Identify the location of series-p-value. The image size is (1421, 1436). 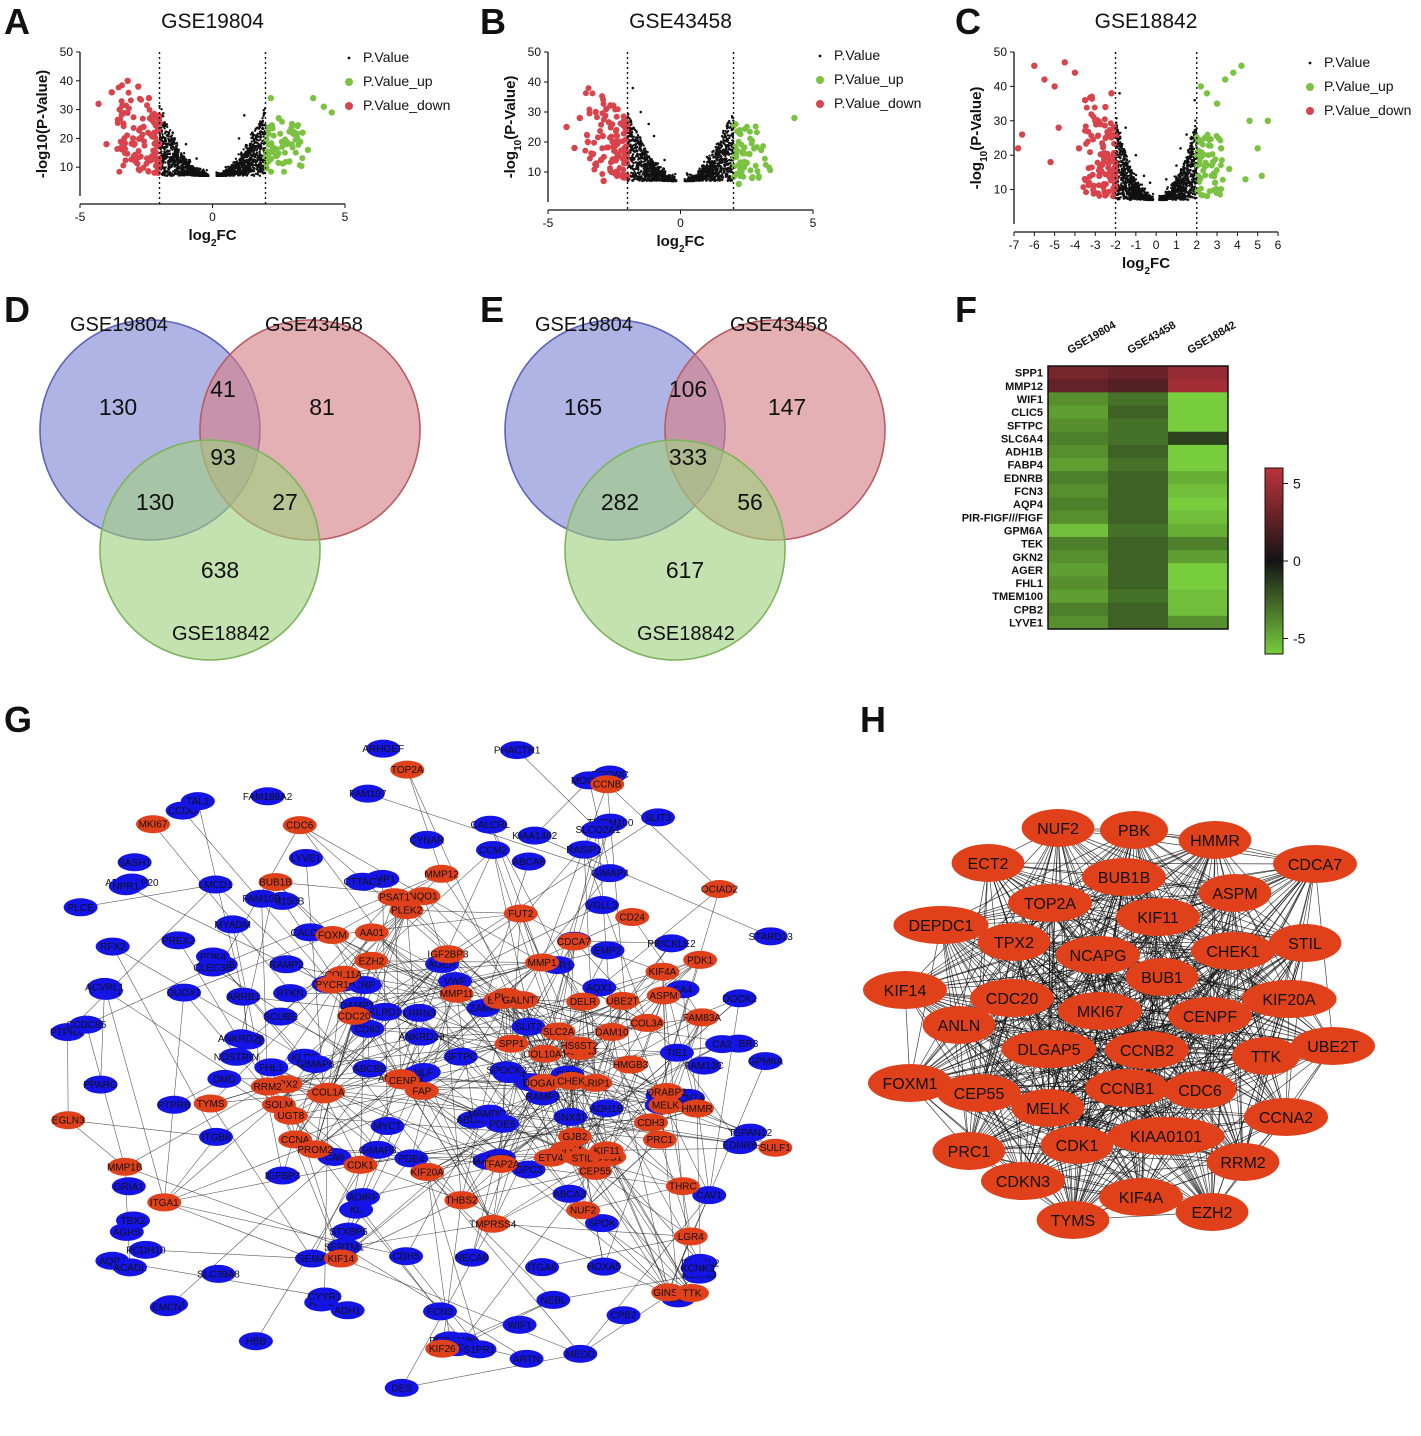
(1157, 138).